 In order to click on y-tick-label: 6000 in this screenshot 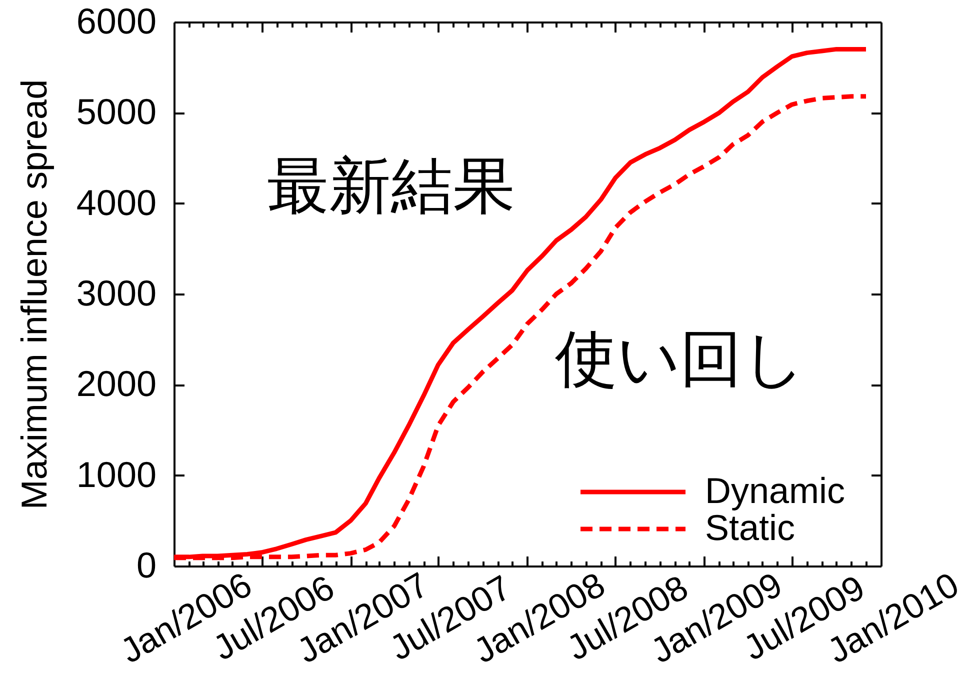, I will do `click(116, 21)`.